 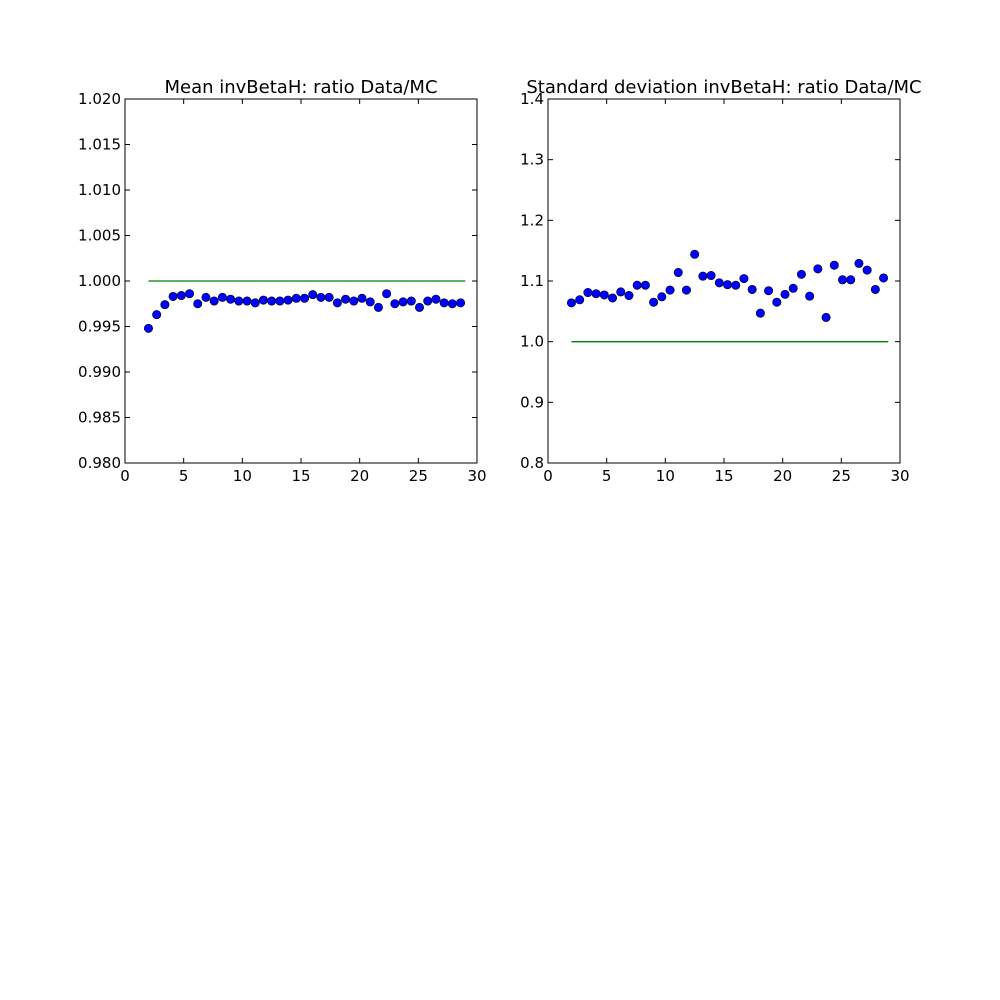 I want to click on y-tick-label: 1.010, so click(x=99, y=190).